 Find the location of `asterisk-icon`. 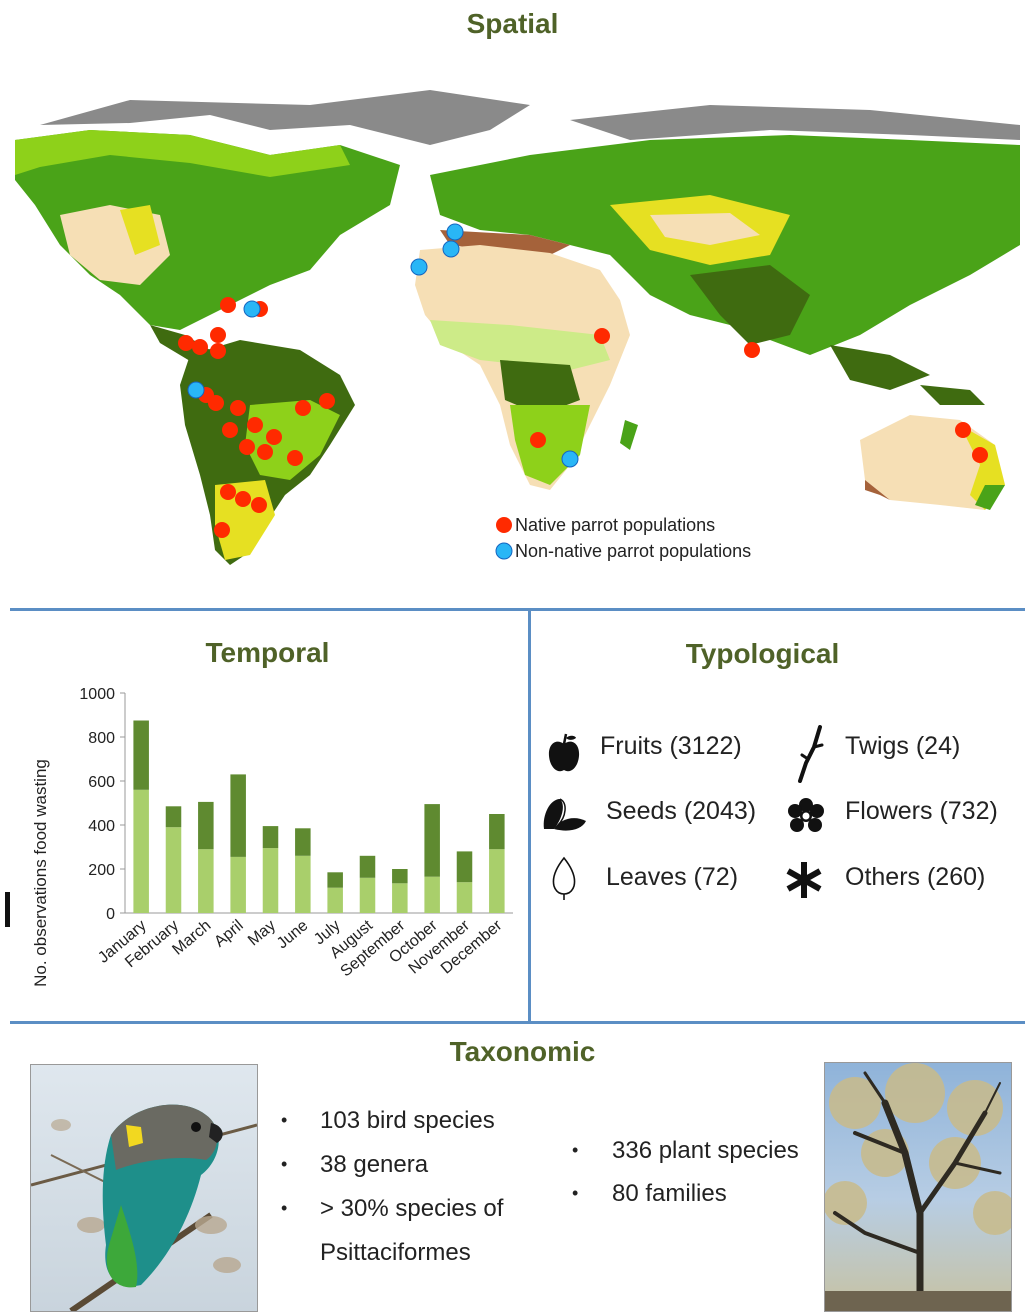

asterisk-icon is located at coordinates (804, 880).